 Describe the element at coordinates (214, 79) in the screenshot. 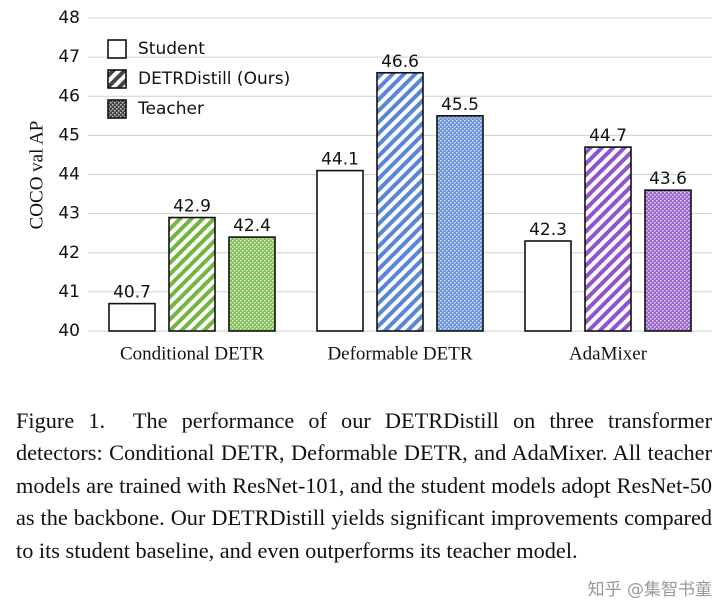

I see `legend-label: DETRDistill (Ours)` at that location.